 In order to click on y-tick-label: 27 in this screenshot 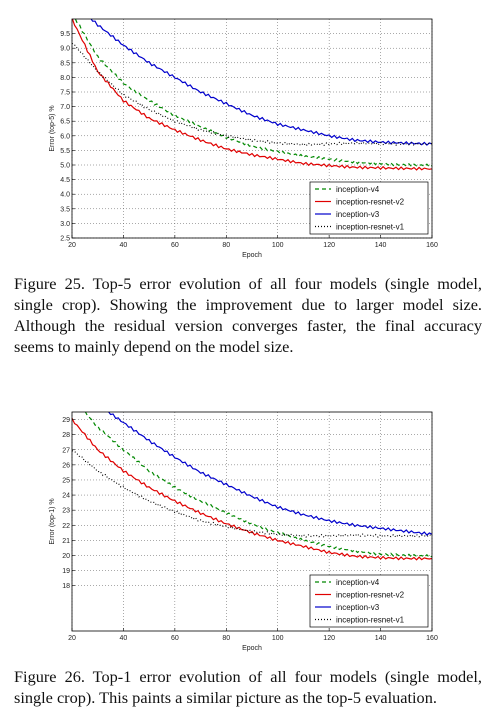, I will do `click(66, 450)`.